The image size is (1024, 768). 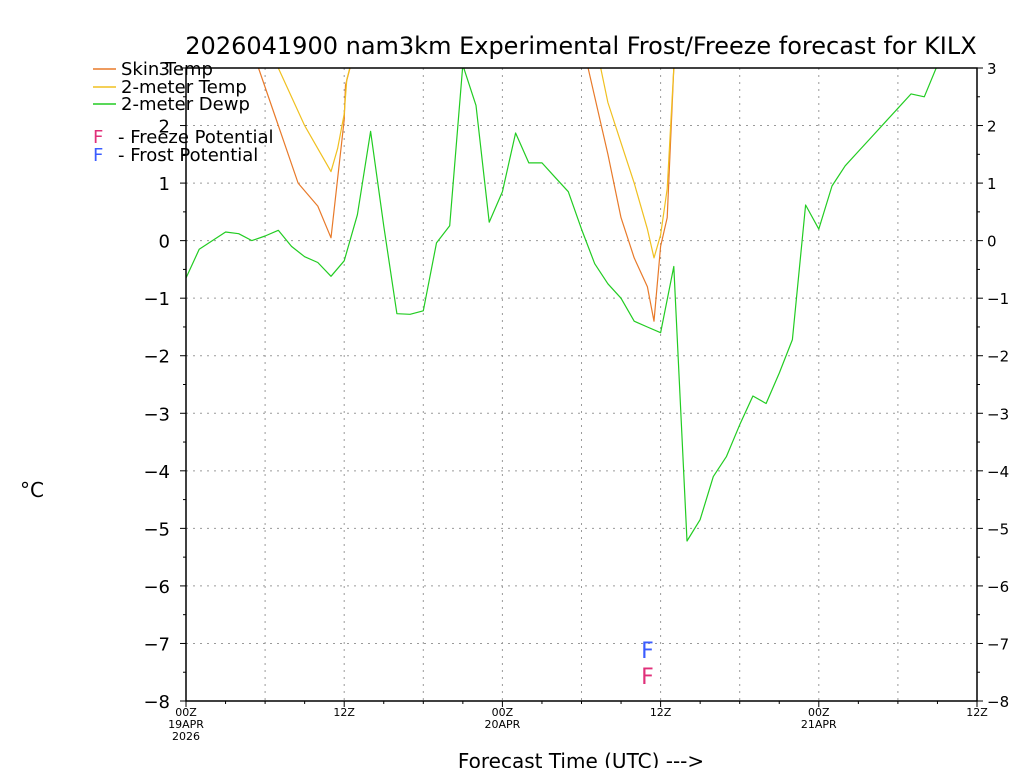 I want to click on legend-label: 2-meter Temp, so click(x=184, y=87).